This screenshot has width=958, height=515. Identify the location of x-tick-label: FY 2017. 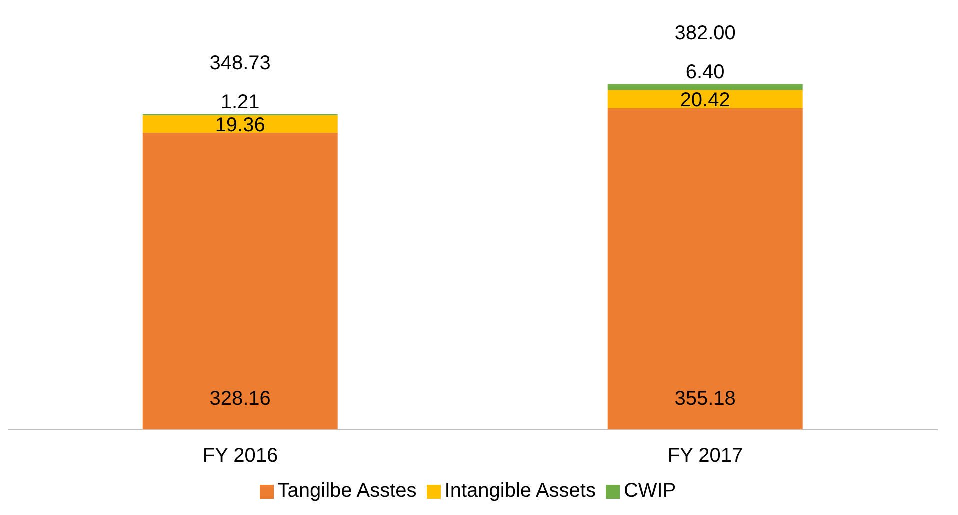
(706, 456).